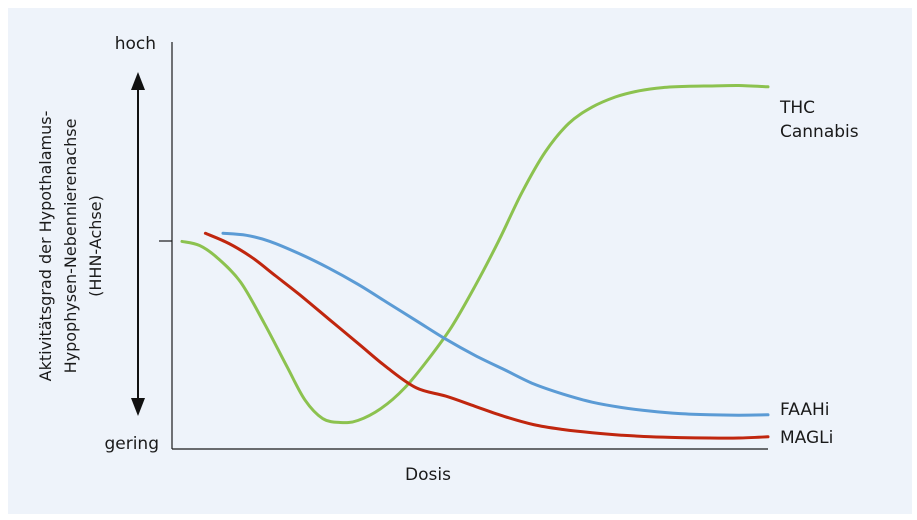  I want to click on y-tick-label-bottom: gering, so click(131, 444).